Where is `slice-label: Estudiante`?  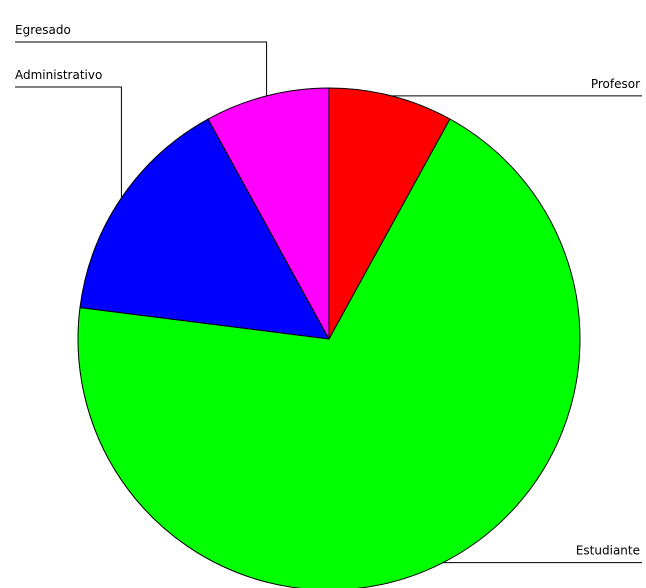 slice-label: Estudiante is located at coordinates (608, 551).